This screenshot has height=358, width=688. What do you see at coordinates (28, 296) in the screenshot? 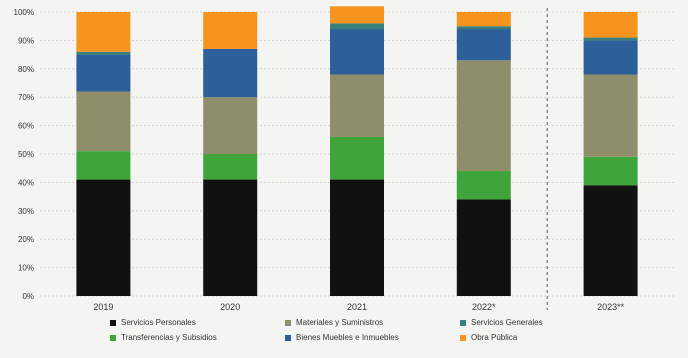
I see `y-tick-label: 0%` at bounding box center [28, 296].